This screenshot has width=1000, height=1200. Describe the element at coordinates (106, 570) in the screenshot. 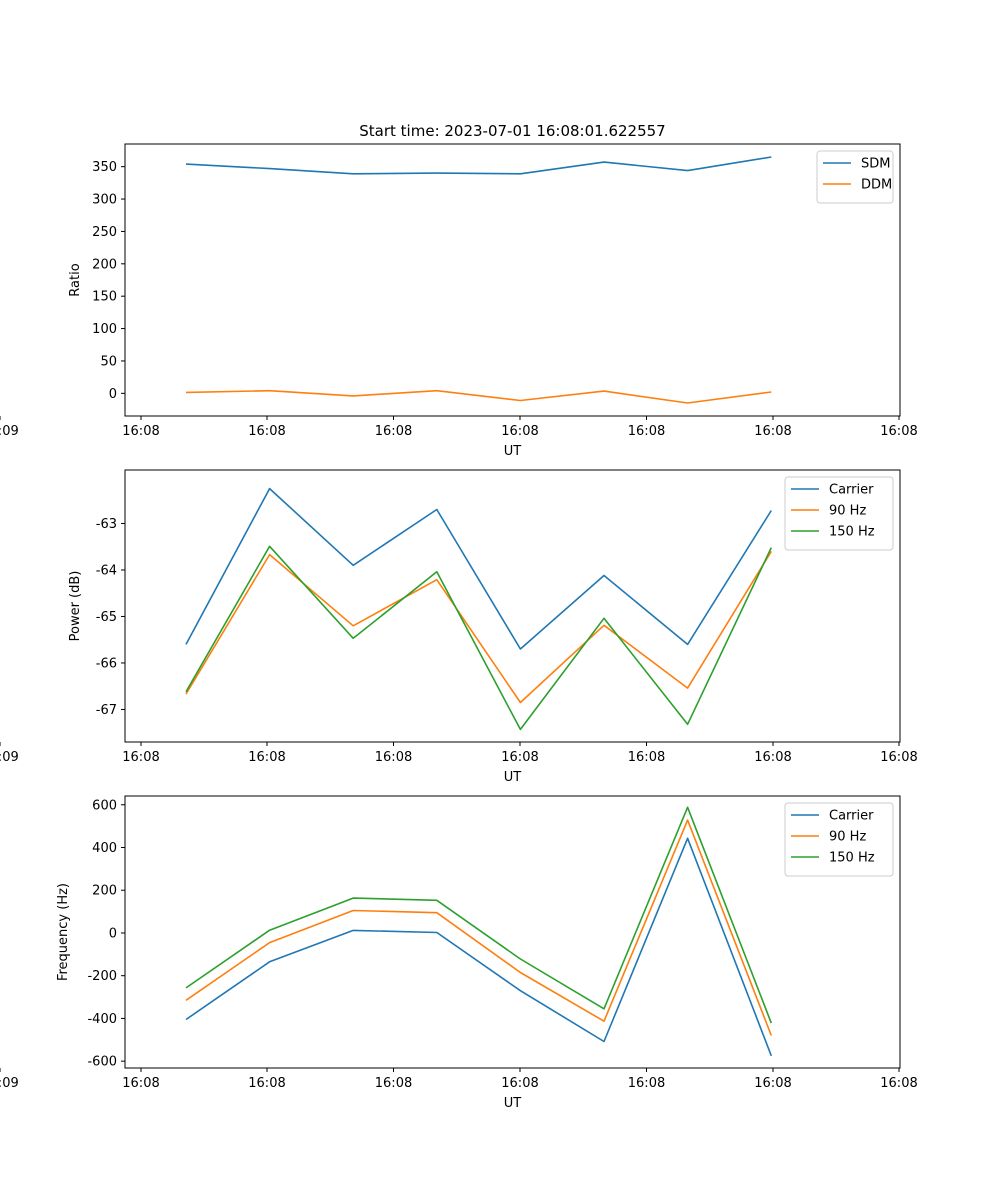

I see `y-tick-label: -64` at that location.